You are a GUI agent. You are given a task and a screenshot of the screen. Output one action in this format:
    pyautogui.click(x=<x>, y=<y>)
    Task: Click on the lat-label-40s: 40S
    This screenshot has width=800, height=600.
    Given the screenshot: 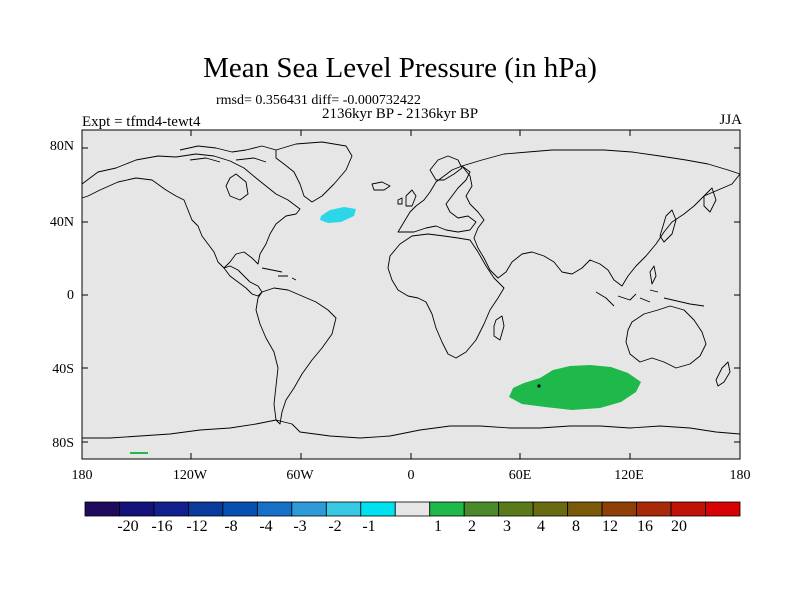 What is the action you would take?
    pyautogui.click(x=63, y=369)
    